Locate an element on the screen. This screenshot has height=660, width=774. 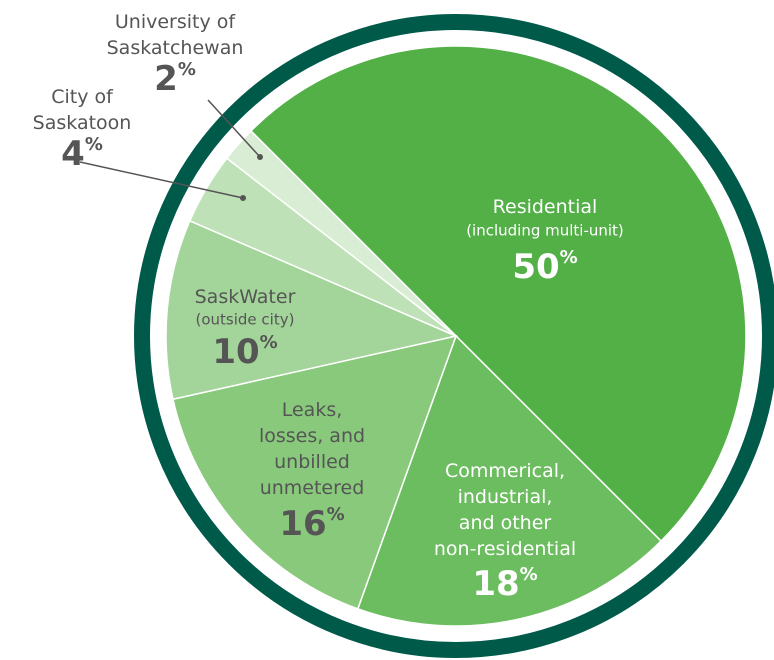
label-line: Saskatoon is located at coordinates (82, 123).